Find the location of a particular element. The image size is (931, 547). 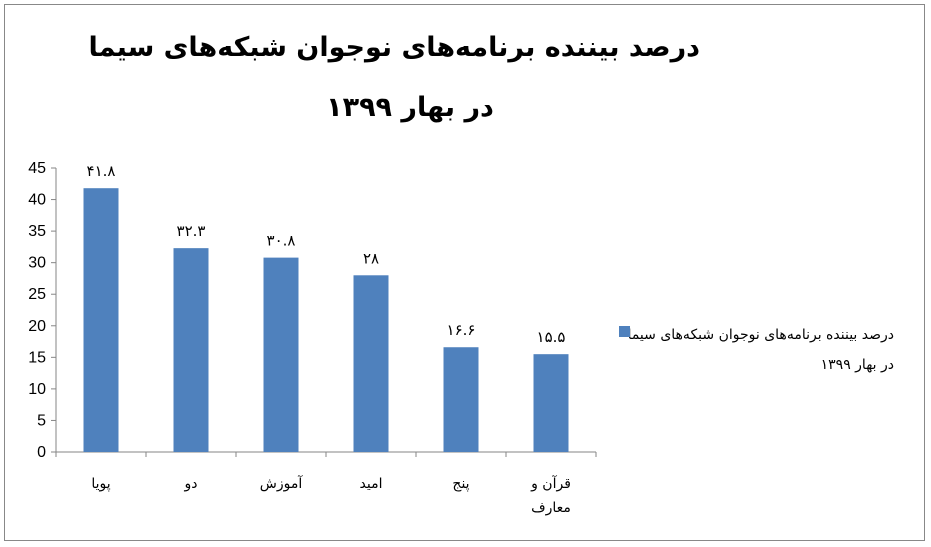

y-tick-label: 35 is located at coordinates (37, 231).